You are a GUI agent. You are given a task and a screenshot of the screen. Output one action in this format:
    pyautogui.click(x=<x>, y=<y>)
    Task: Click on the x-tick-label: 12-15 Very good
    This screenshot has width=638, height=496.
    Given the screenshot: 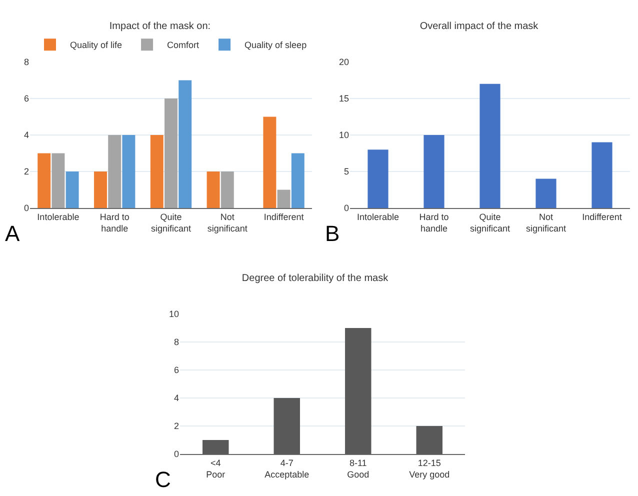 What is the action you would take?
    pyautogui.click(x=429, y=469)
    